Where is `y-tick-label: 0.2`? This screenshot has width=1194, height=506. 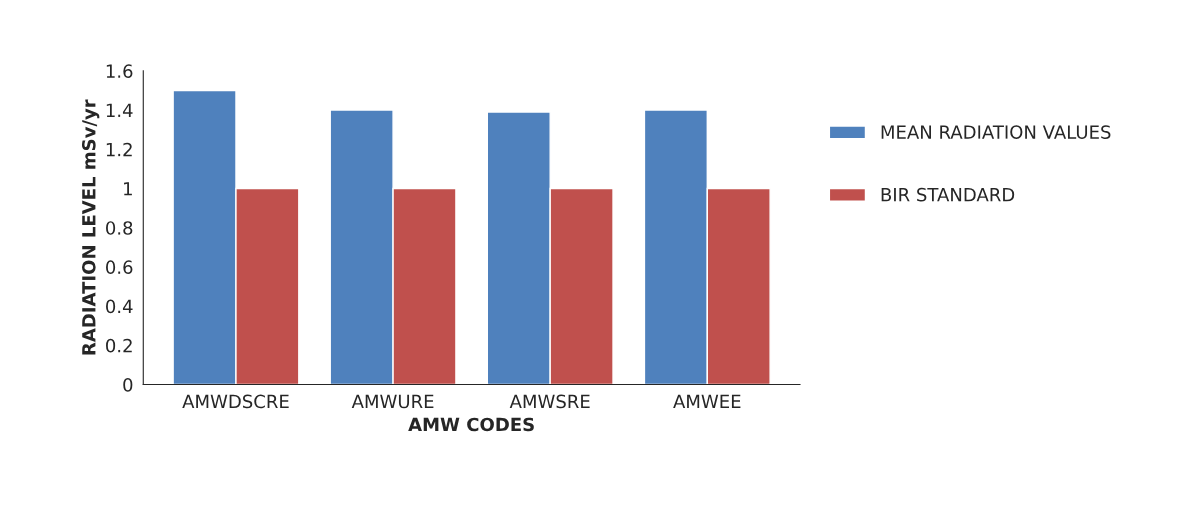
y-tick-label: 0.2 is located at coordinates (119, 345).